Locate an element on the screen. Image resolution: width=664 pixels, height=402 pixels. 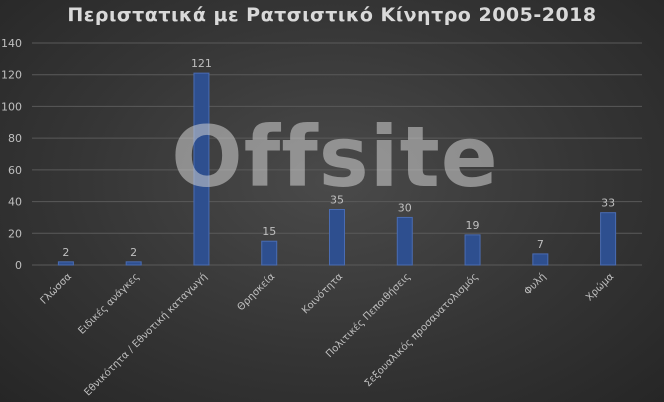
y-tick-label: 0 is located at coordinates (18, 265).